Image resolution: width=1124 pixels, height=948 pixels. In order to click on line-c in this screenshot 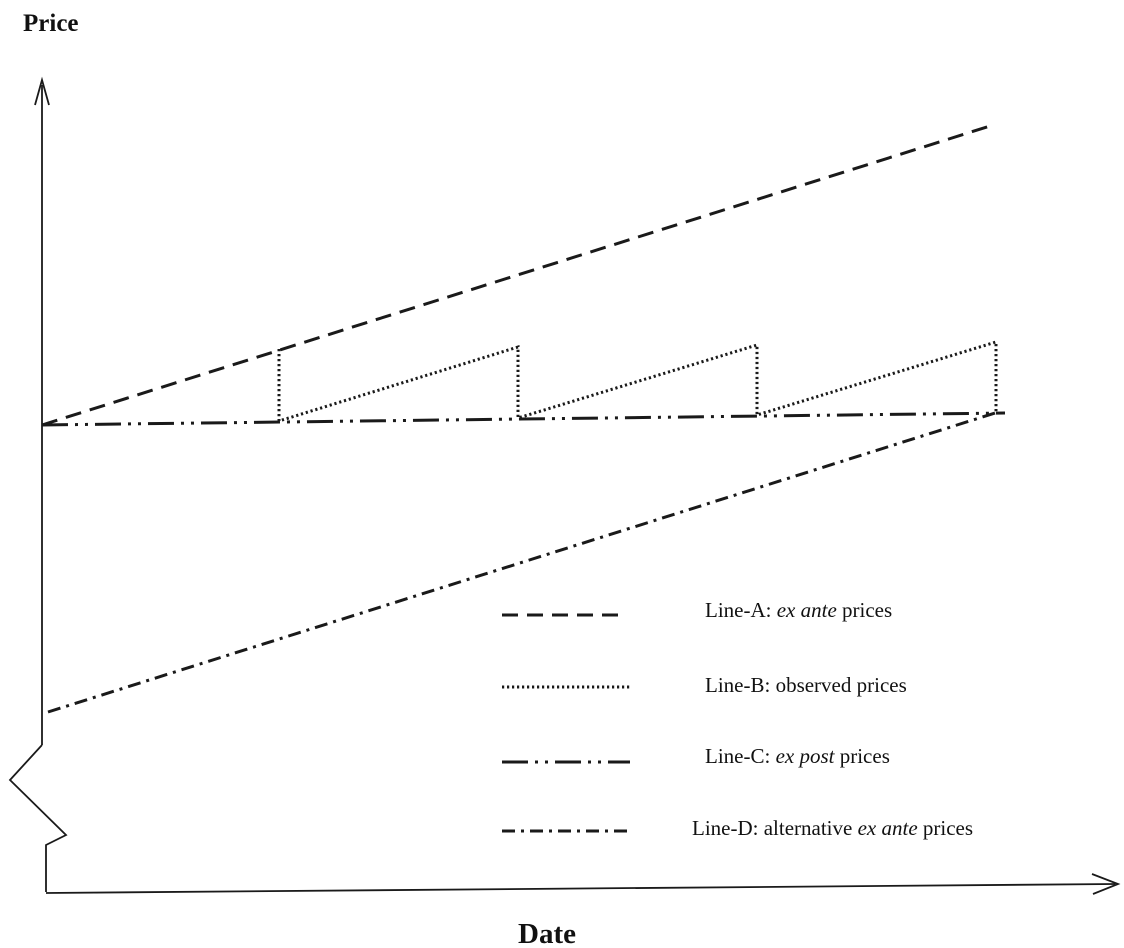, I will do `click(523, 419)`.